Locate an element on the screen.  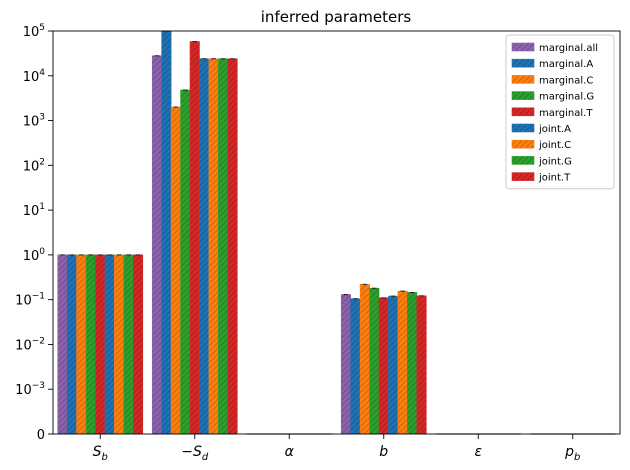
x-tick-label: pb is located at coordinates (572, 453).